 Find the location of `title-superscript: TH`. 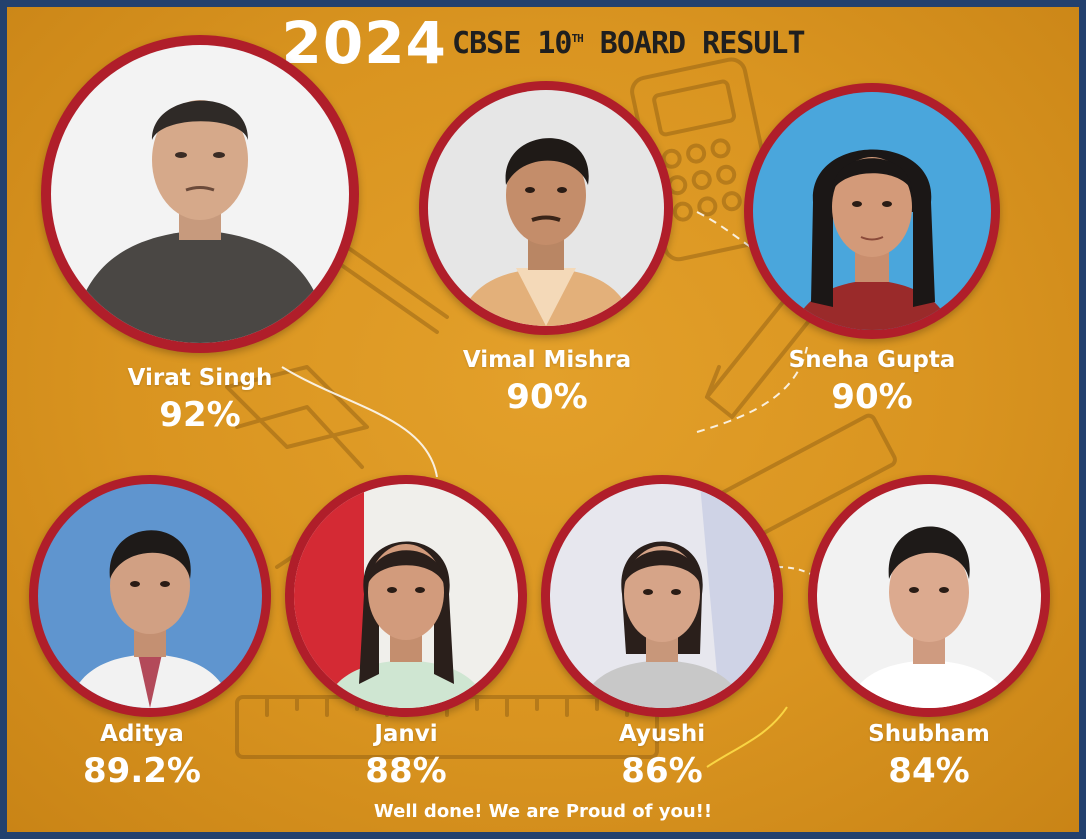

title-superscript: TH is located at coordinates (577, 38).